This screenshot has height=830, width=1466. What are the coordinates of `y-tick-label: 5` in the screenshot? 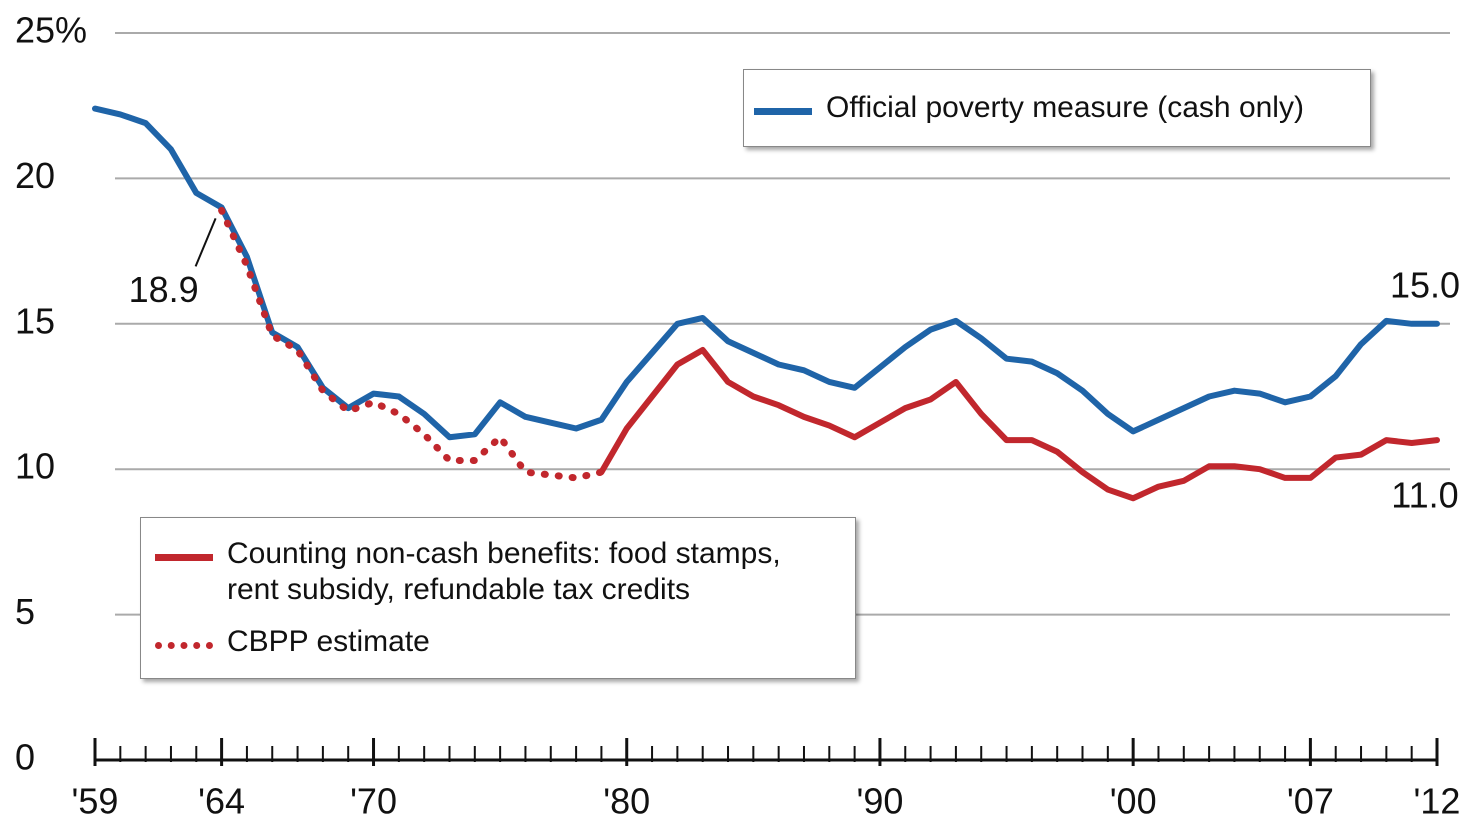 It's located at (25, 611).